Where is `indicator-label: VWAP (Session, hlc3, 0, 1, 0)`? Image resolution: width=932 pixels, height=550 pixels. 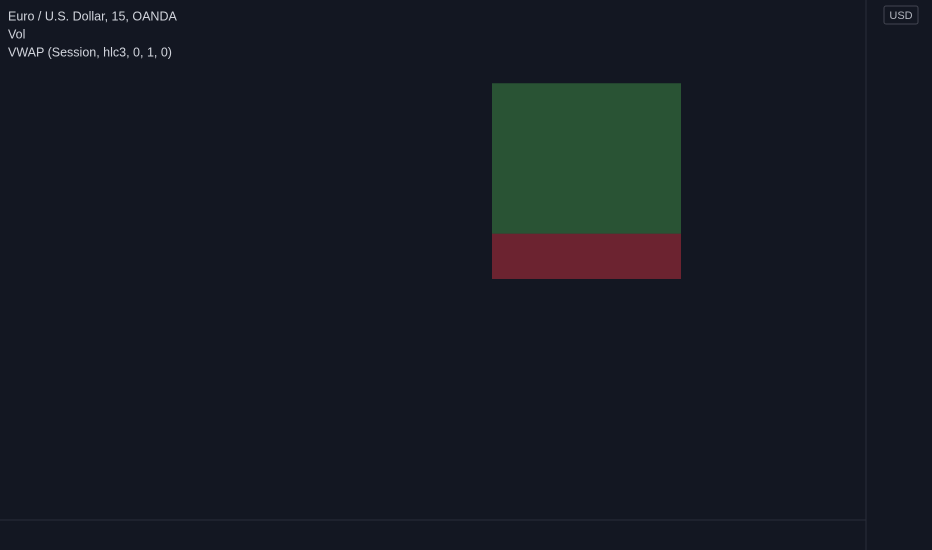 indicator-label: VWAP (Session, hlc3, 0, 1, 0) is located at coordinates (90, 52).